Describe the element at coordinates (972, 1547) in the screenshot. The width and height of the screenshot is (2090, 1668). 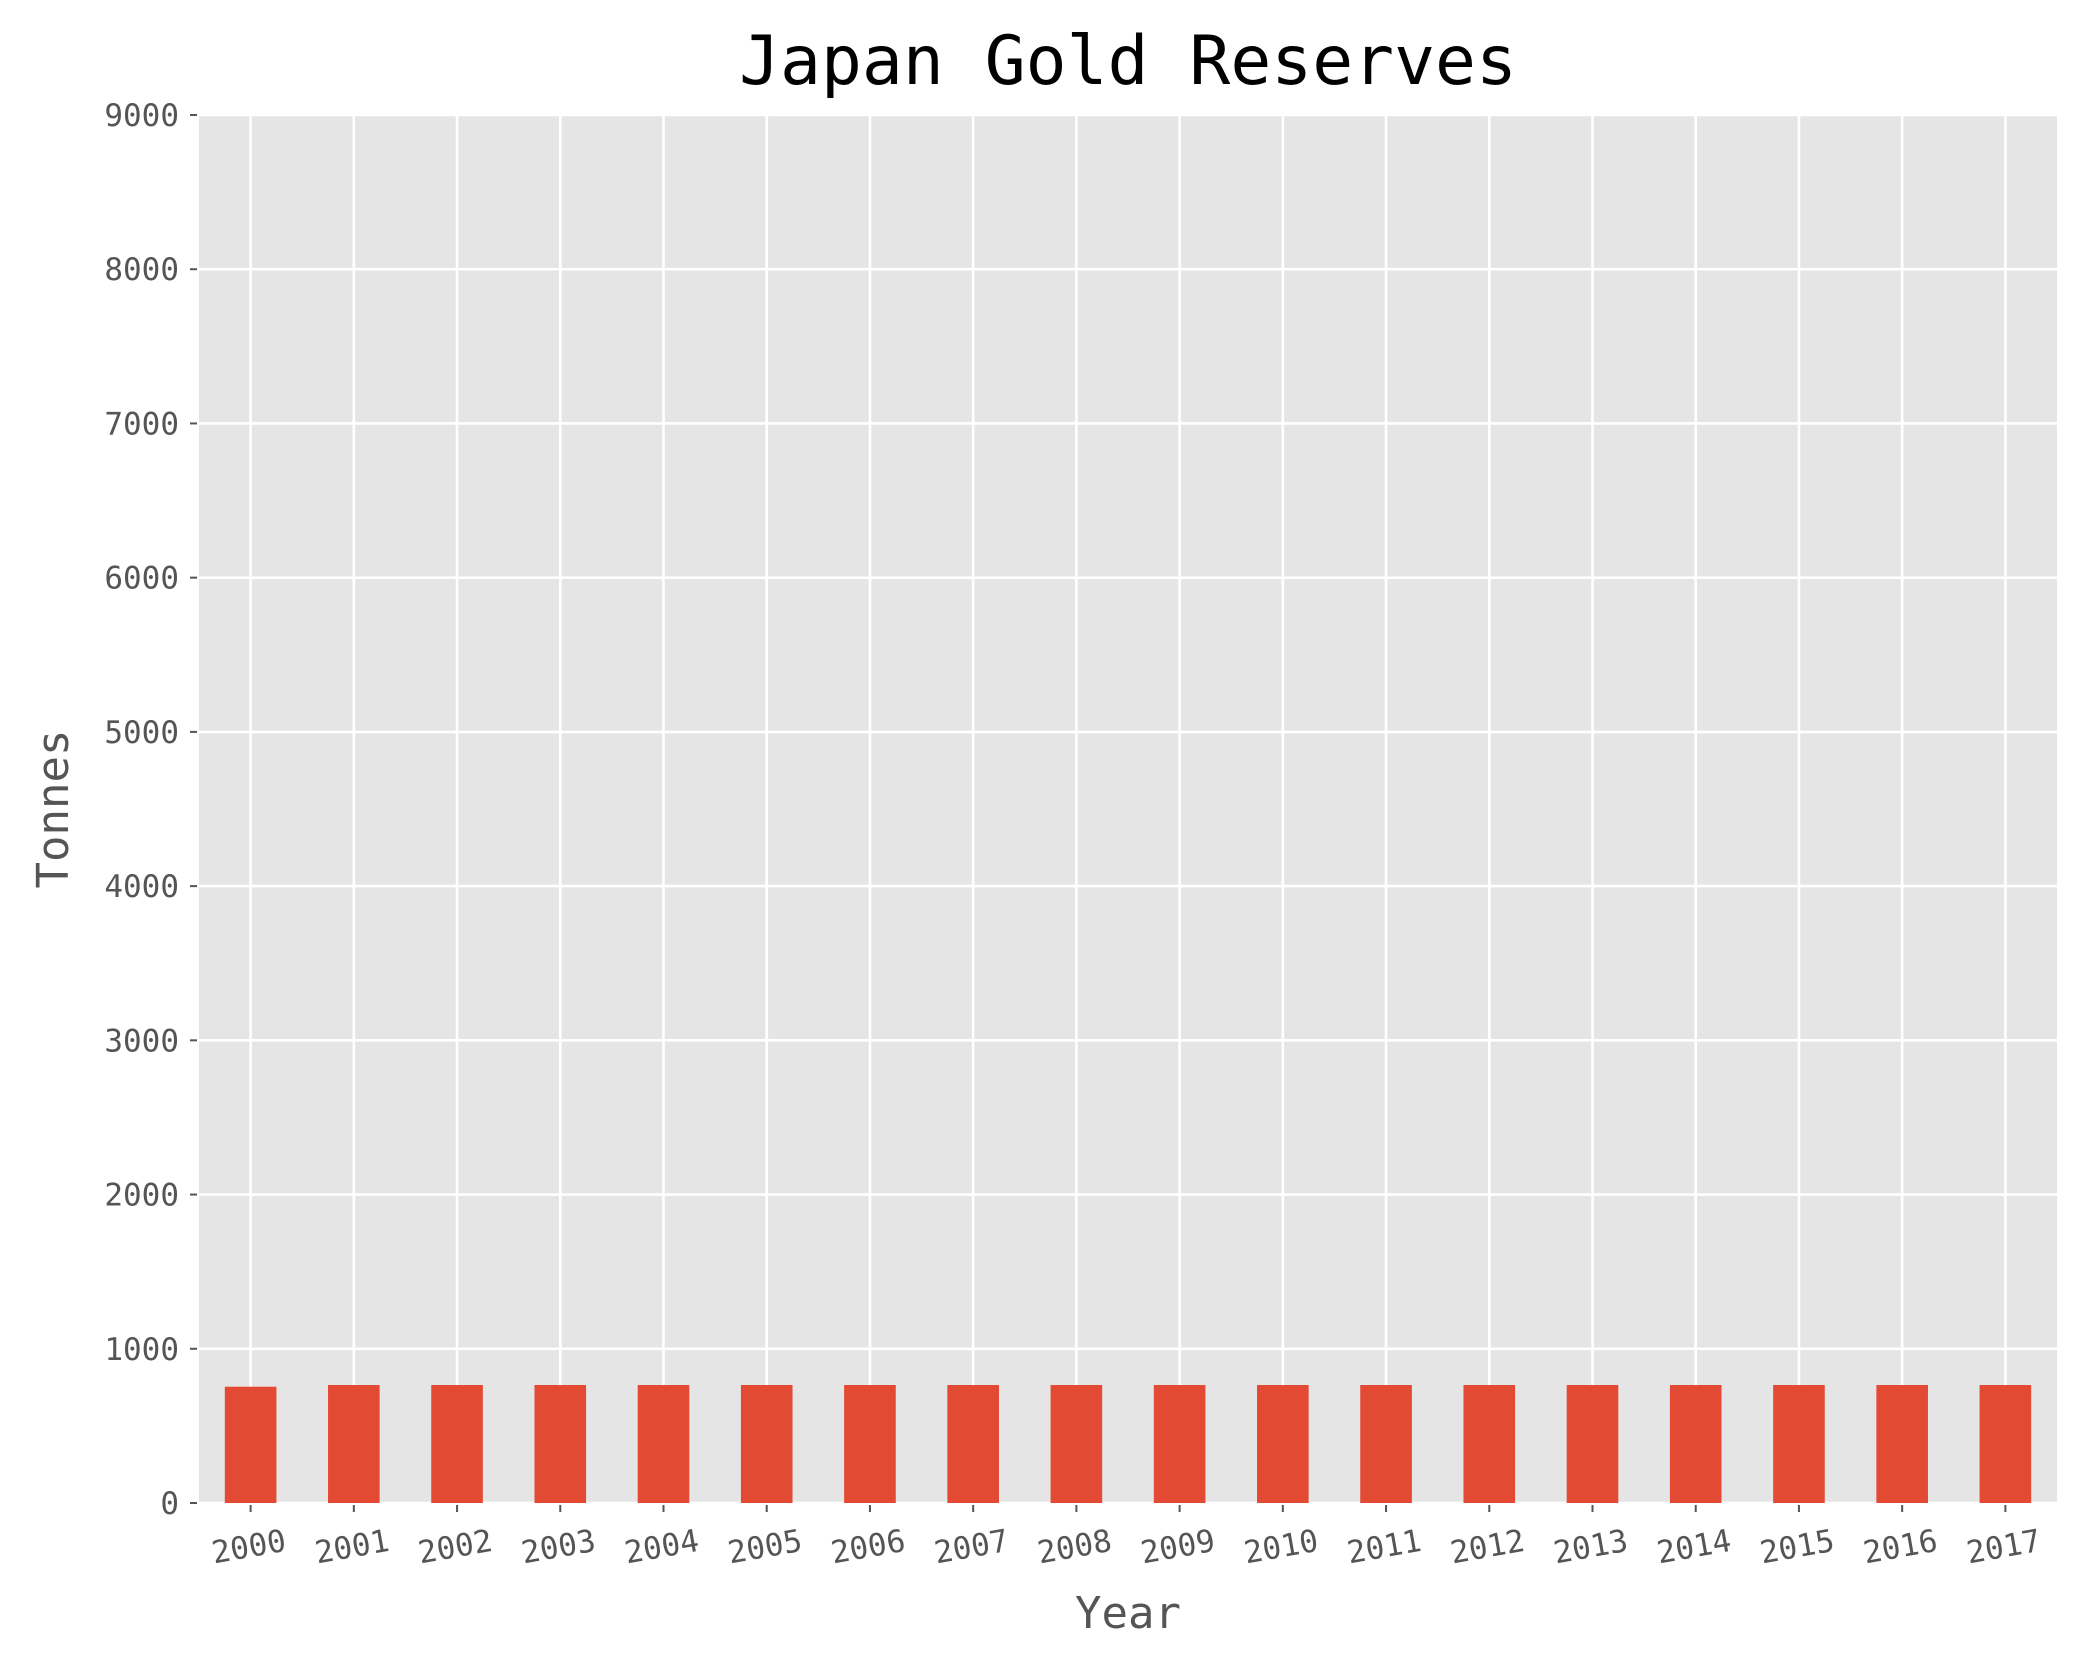
I see `x-tick-label: 2007` at that location.